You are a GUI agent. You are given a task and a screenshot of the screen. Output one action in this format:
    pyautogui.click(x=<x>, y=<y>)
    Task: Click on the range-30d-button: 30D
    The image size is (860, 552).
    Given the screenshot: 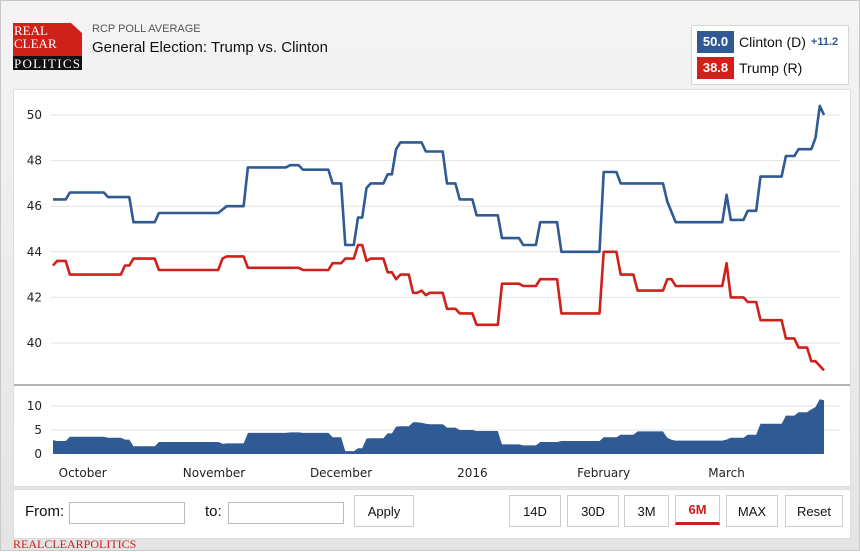 What is the action you would take?
    pyautogui.click(x=593, y=511)
    